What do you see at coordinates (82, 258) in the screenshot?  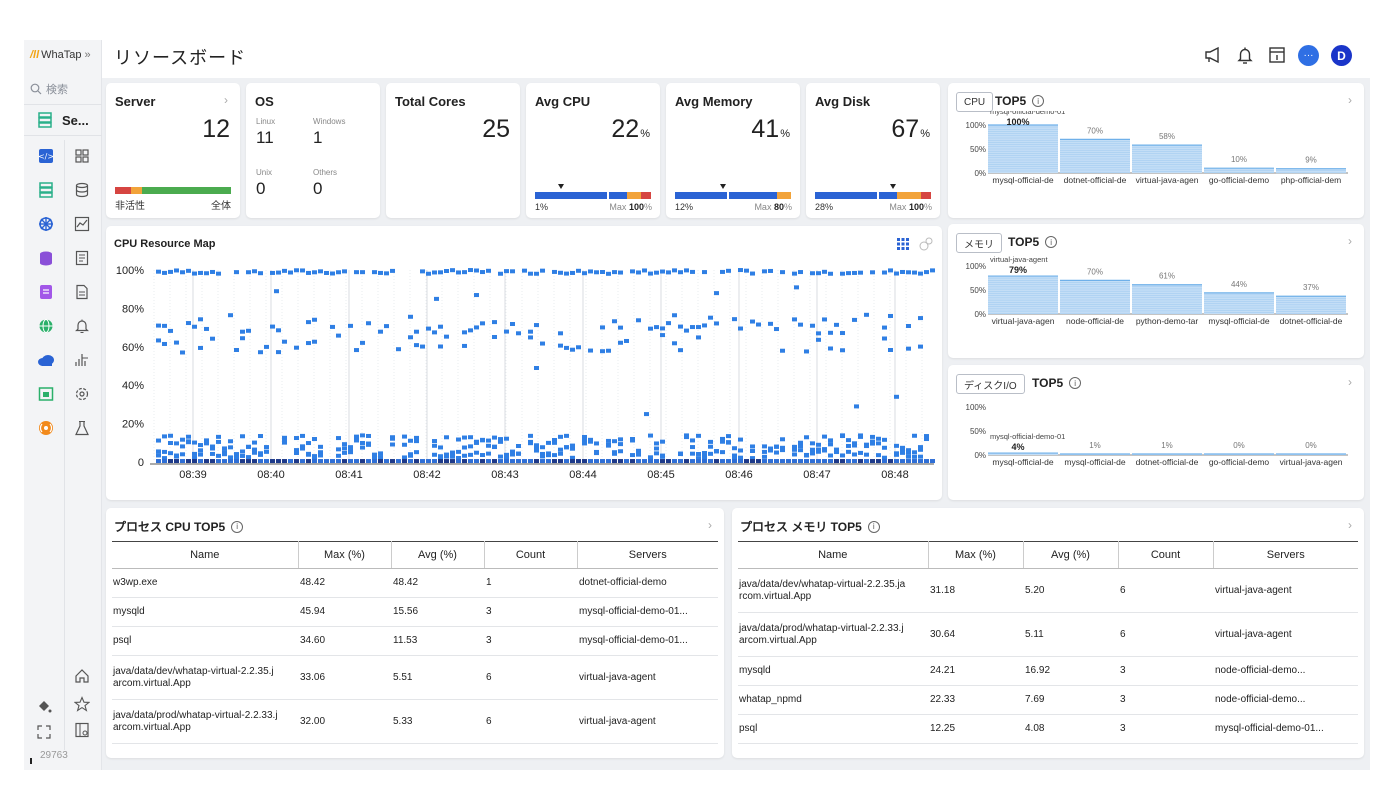 I see `report-icon` at bounding box center [82, 258].